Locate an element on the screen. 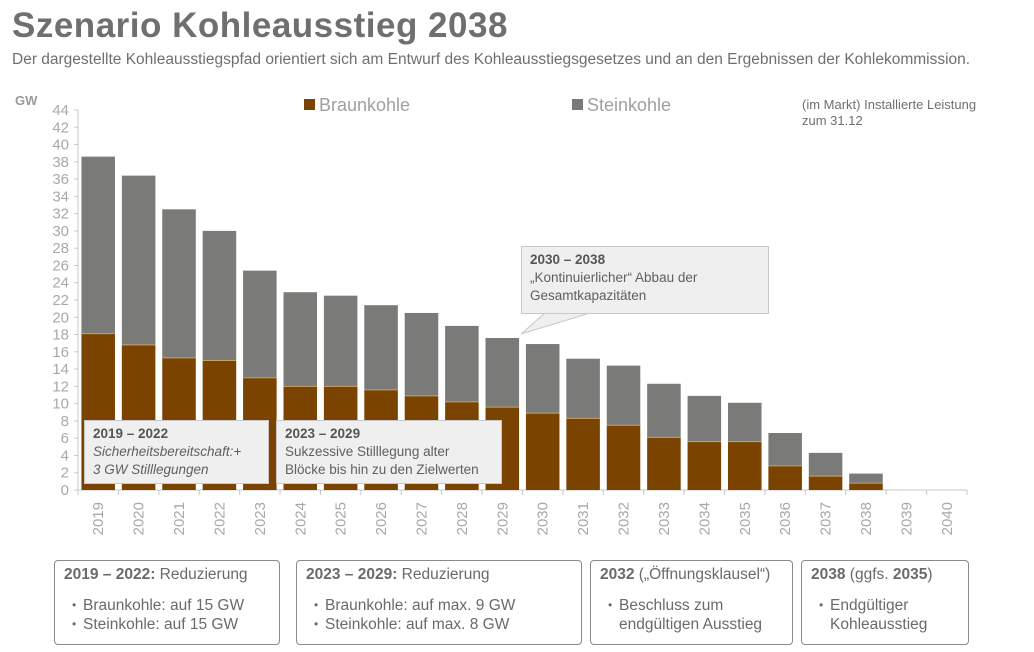  y-tick-label: 6 is located at coordinates (65, 438).